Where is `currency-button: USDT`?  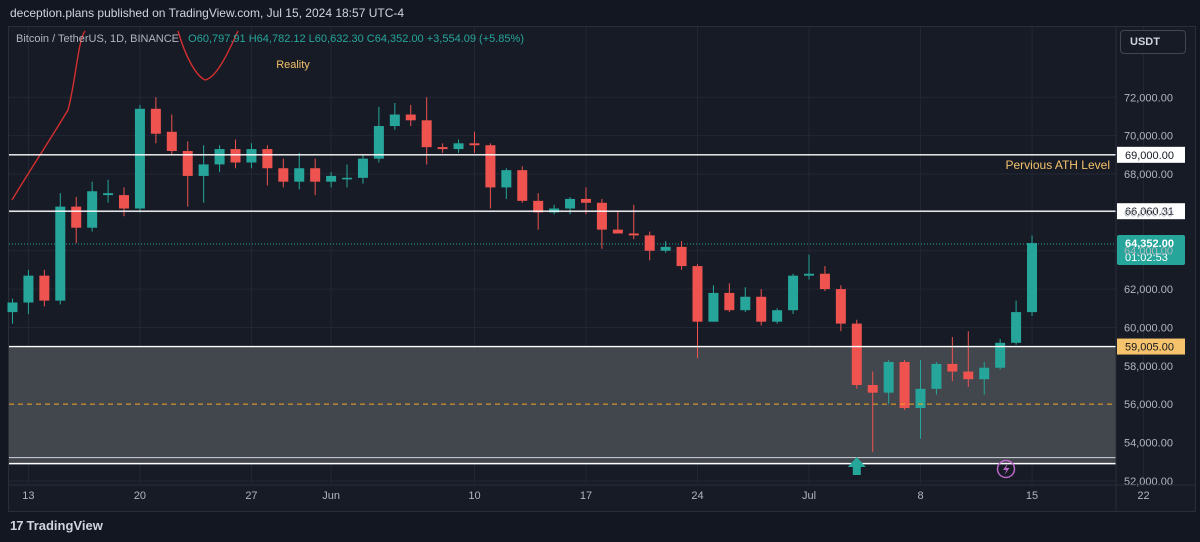 currency-button: USDT is located at coordinates (1153, 42).